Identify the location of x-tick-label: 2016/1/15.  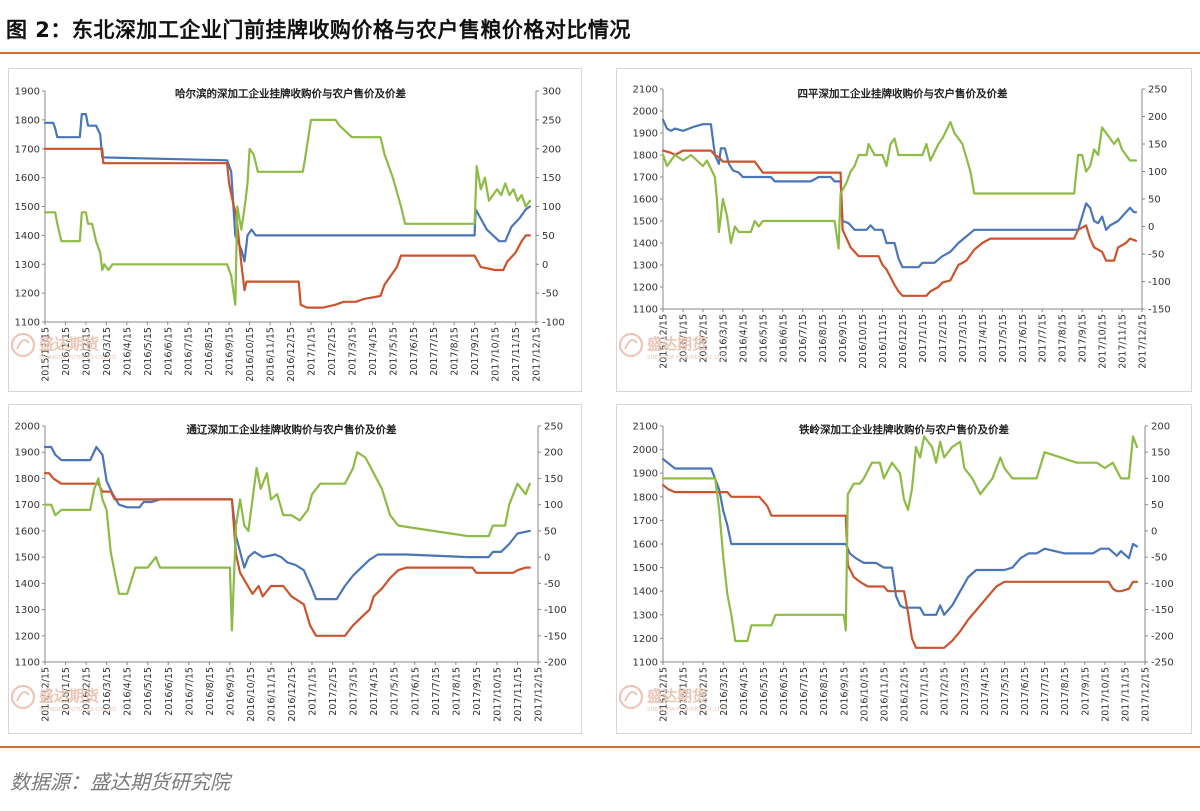
(683, 338).